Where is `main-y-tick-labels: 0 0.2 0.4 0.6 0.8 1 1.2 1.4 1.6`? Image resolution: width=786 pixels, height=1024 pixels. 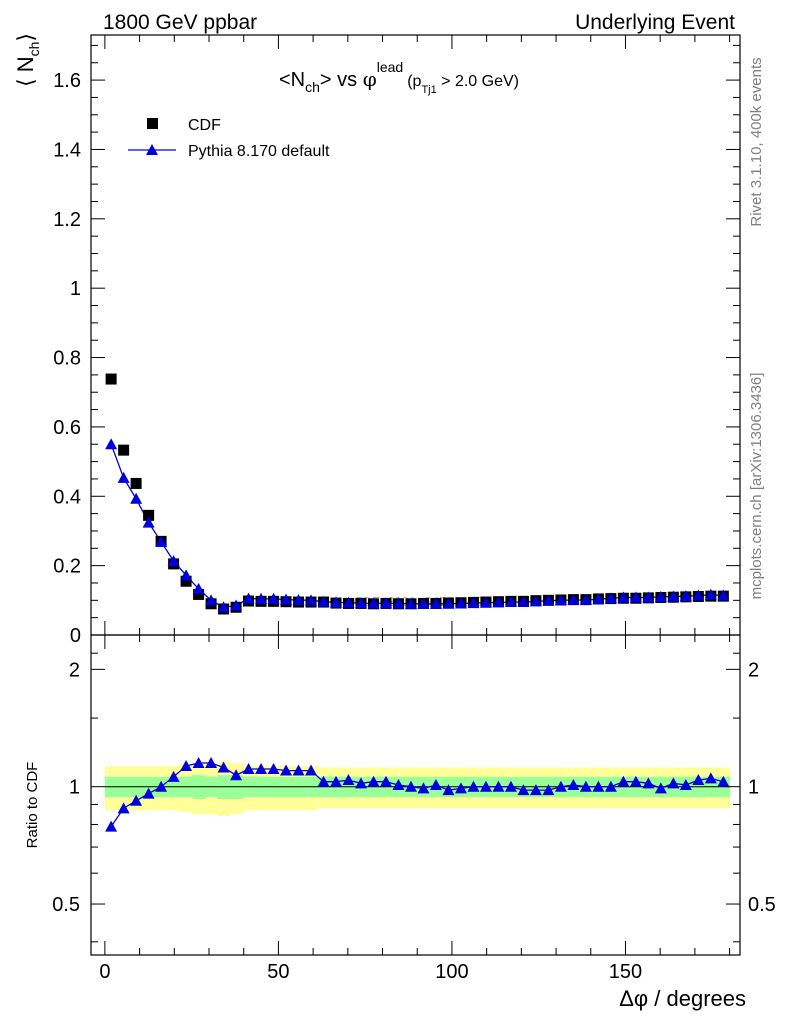 main-y-tick-labels: 0 0.2 0.4 0.6 0.8 1 1.2 1.4 1.6 is located at coordinates (67, 358).